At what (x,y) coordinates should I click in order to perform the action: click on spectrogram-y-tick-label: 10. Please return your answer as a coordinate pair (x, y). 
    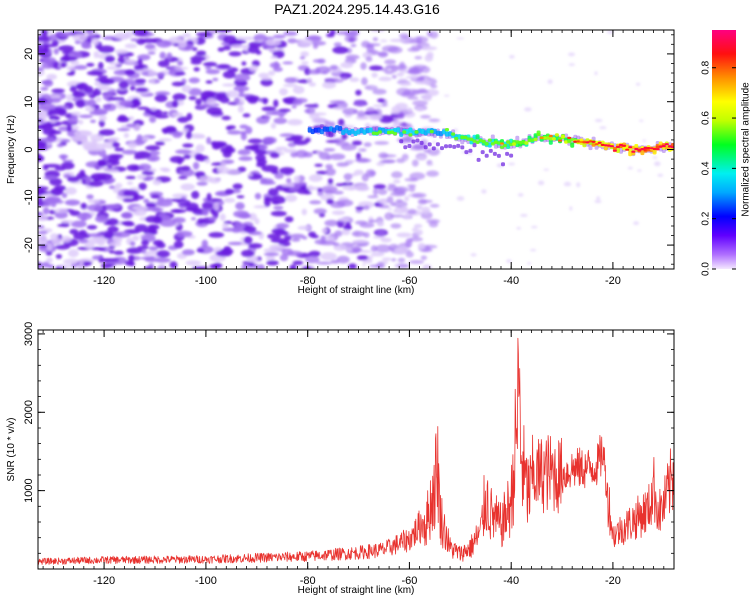
    Looking at the image, I should click on (29, 102).